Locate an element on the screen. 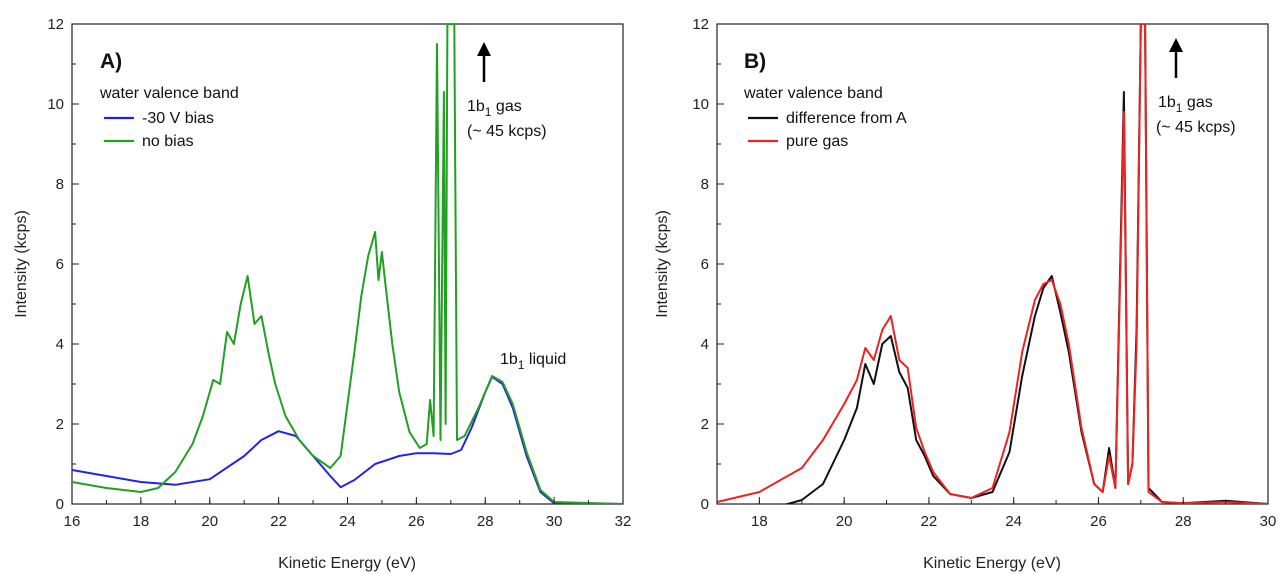  panel-b-y-tick-label: 8 is located at coordinates (705, 184).